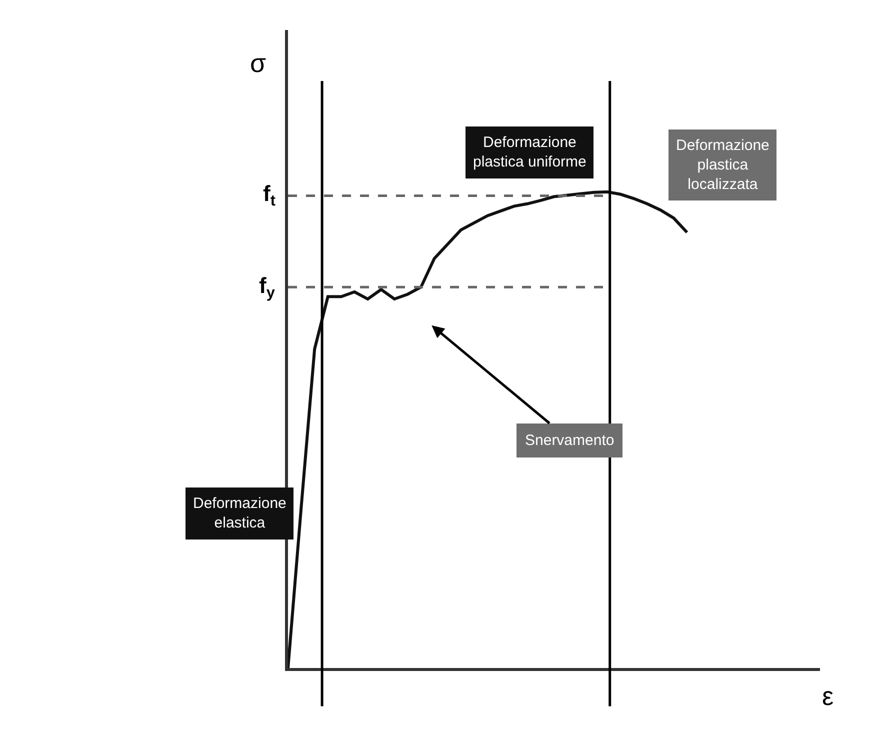  What do you see at coordinates (258, 63) in the screenshot?
I see `y-axis-title: σ` at bounding box center [258, 63].